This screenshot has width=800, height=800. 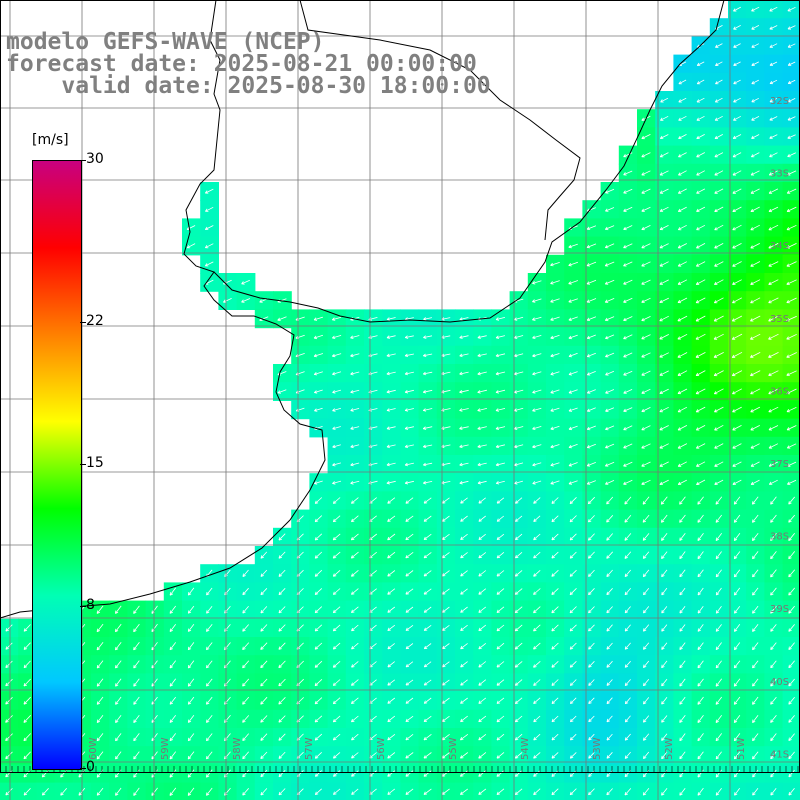 What do you see at coordinates (93, 748) in the screenshot?
I see `longitude-label: 60W` at bounding box center [93, 748].